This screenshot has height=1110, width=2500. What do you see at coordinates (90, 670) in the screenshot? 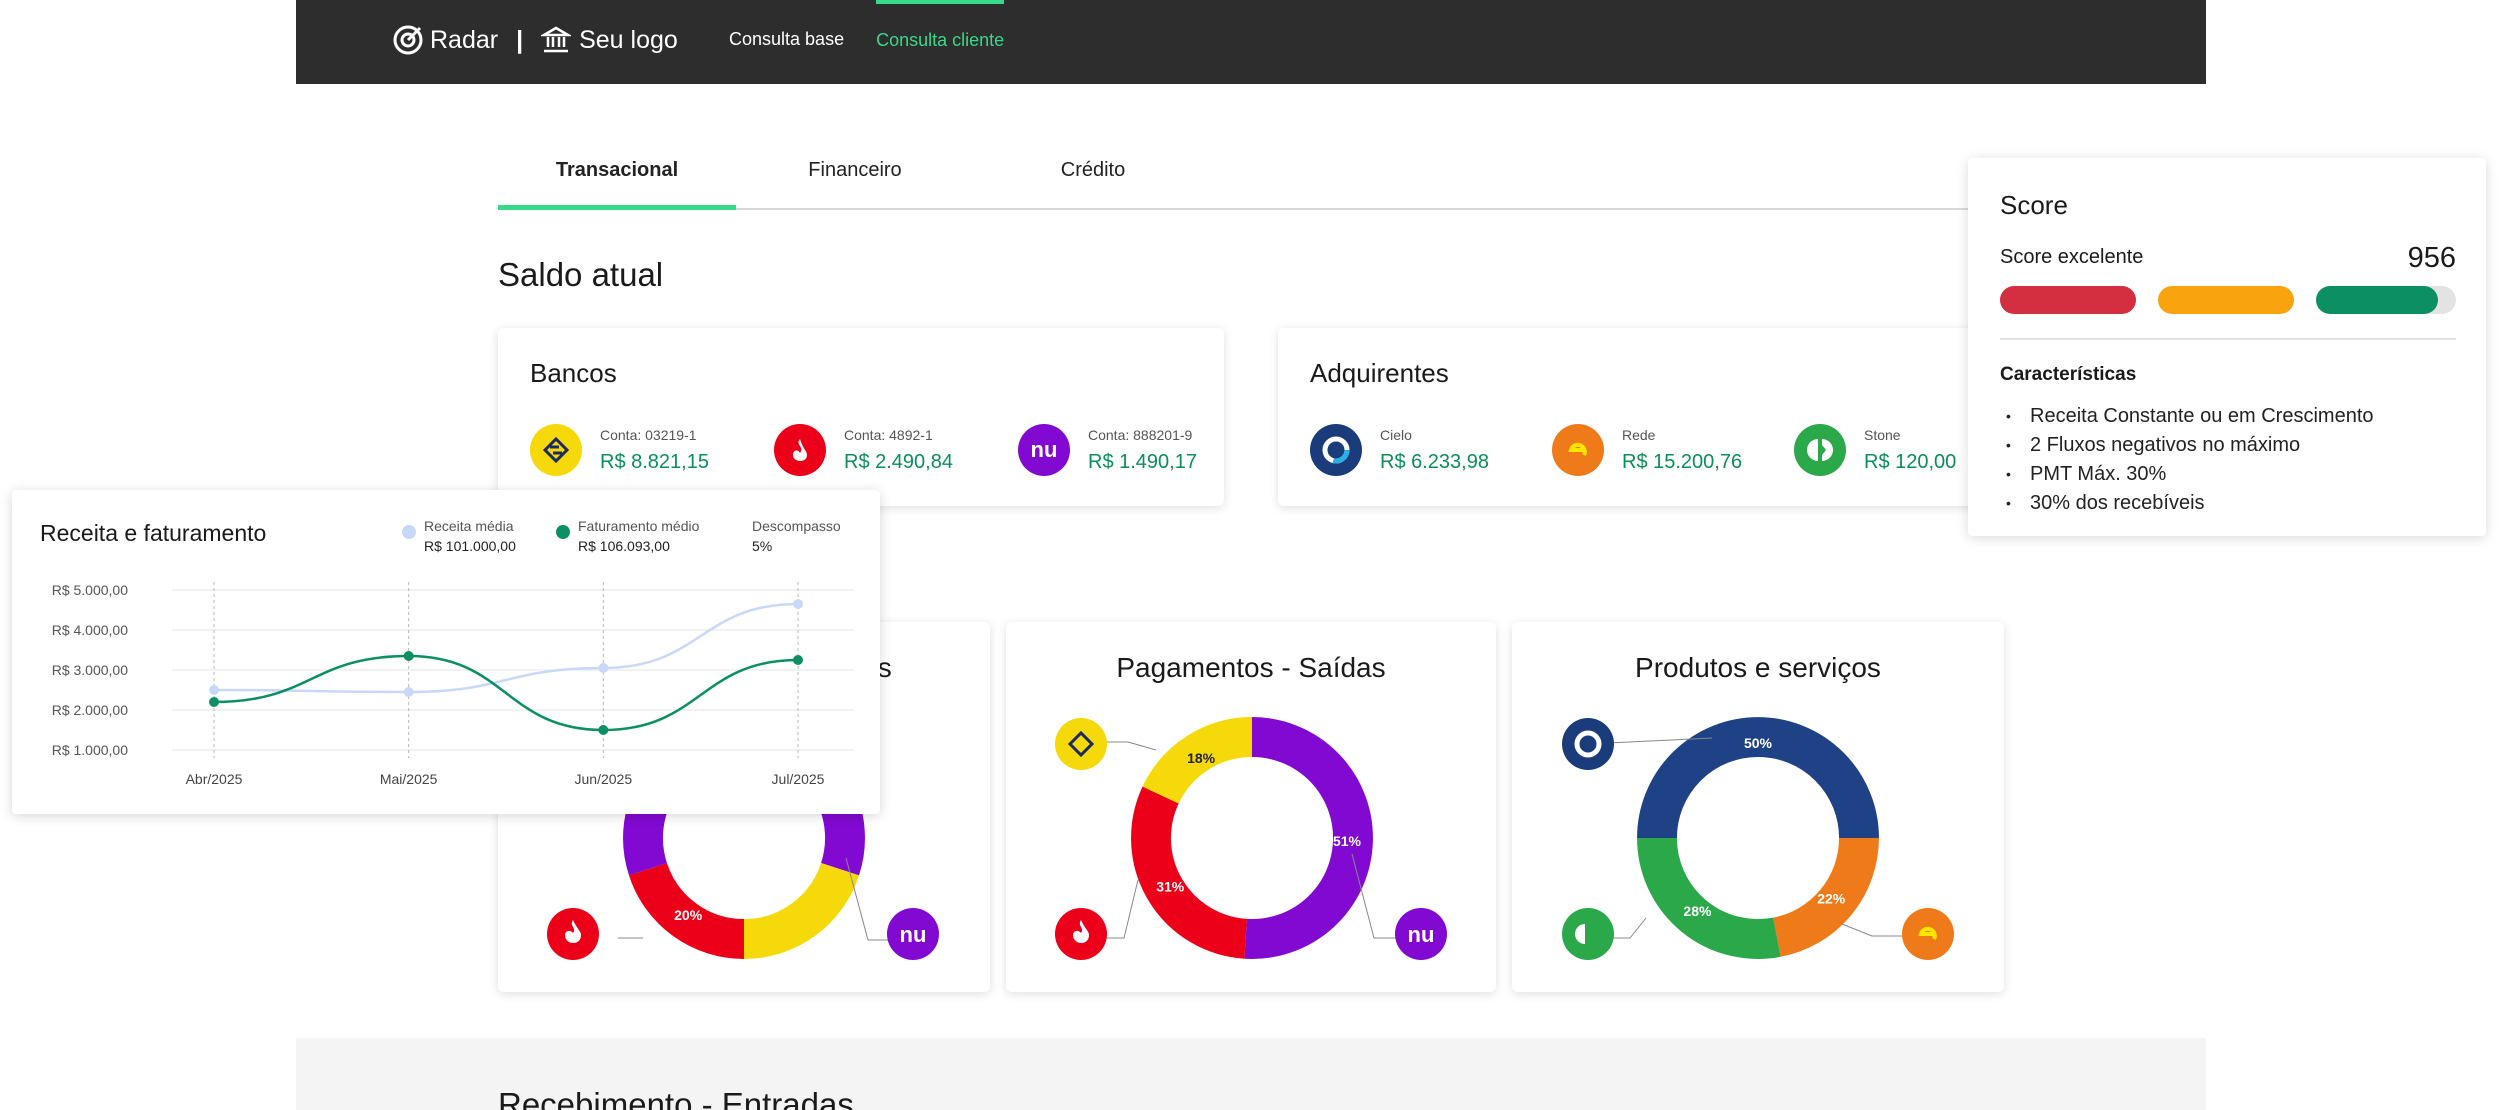
I see `y-tick-label: R$ 3.000,00` at bounding box center [90, 670].